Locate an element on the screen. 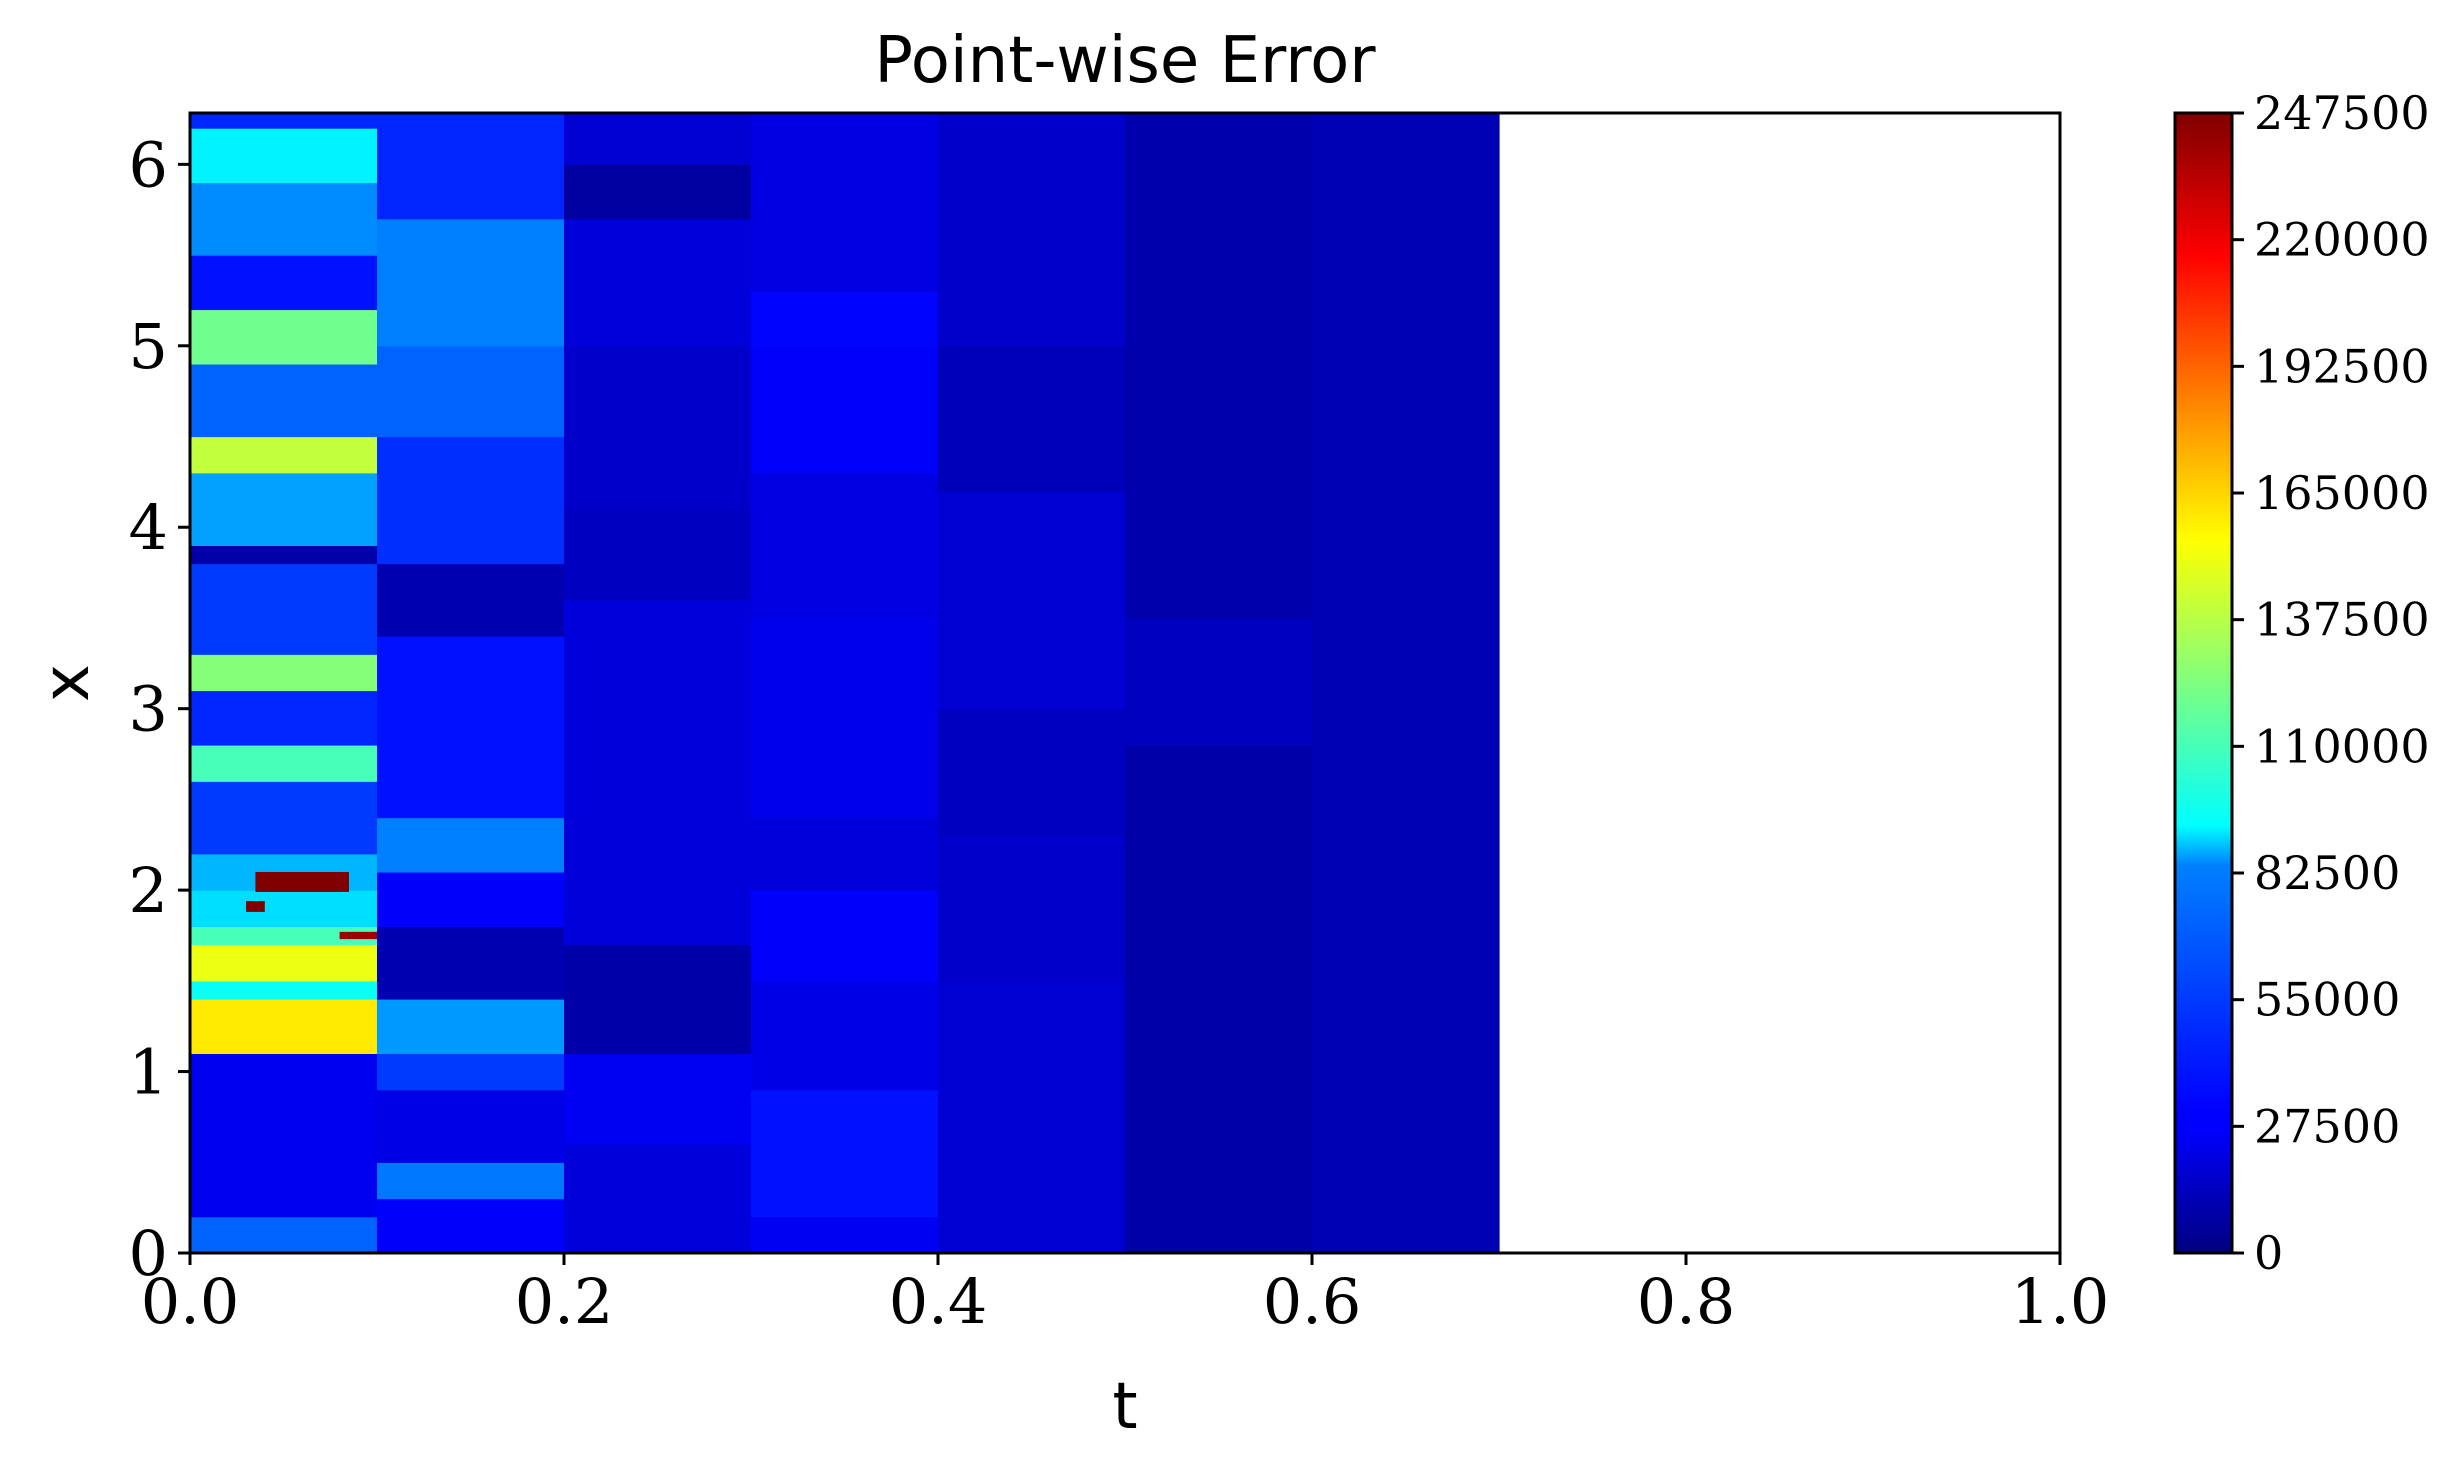 The width and height of the screenshot is (2462, 1468). x-tick-label: 0.6 is located at coordinates (1312, 1301).